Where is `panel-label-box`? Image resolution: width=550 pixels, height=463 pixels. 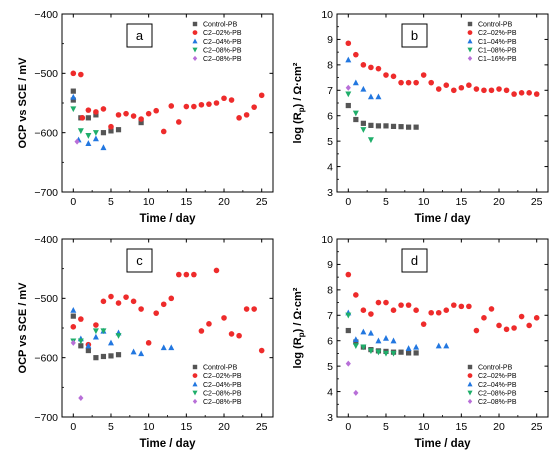 panel-label-box is located at coordinates (414, 35).